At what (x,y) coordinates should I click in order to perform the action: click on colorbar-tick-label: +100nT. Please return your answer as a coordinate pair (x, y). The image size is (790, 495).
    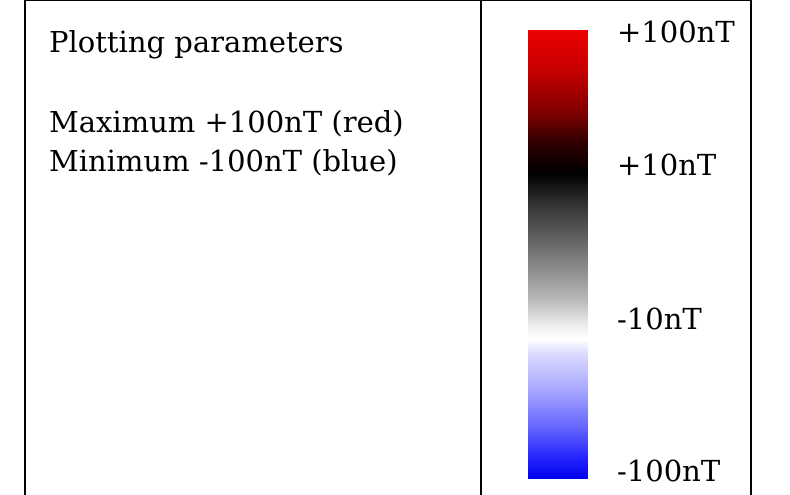
    Looking at the image, I should click on (676, 32).